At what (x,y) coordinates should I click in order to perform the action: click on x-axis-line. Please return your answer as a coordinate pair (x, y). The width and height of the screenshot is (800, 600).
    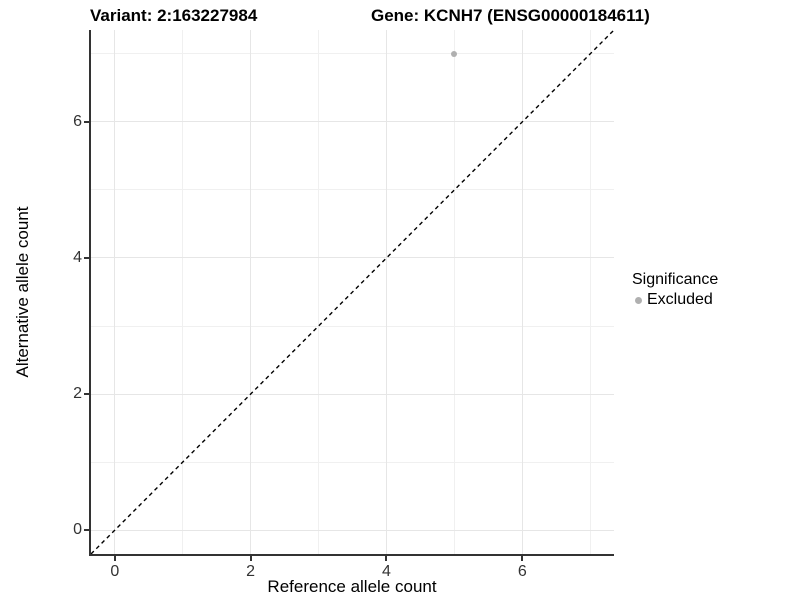
    Looking at the image, I should click on (351, 555).